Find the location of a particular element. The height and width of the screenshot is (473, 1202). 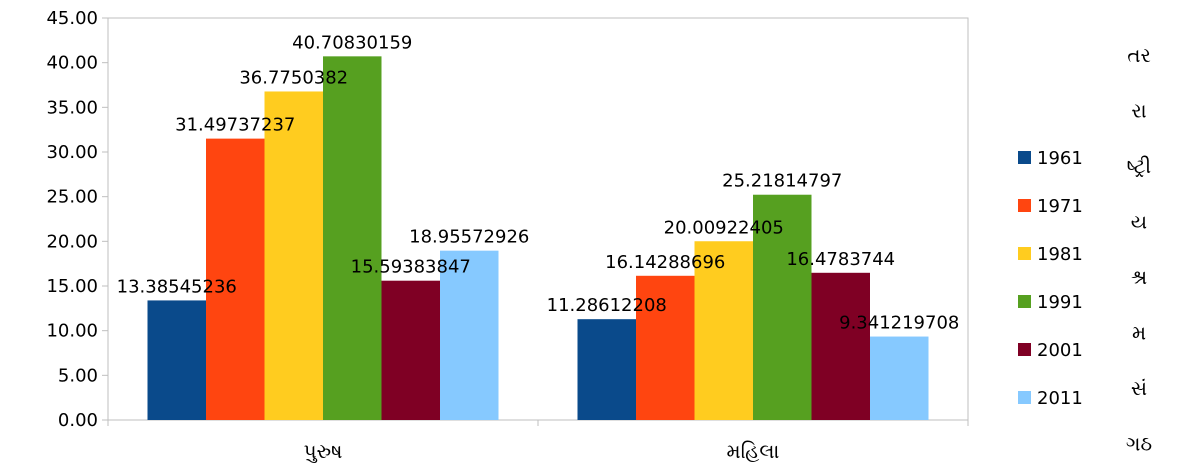

data-label: 16.14288696 is located at coordinates (665, 262).